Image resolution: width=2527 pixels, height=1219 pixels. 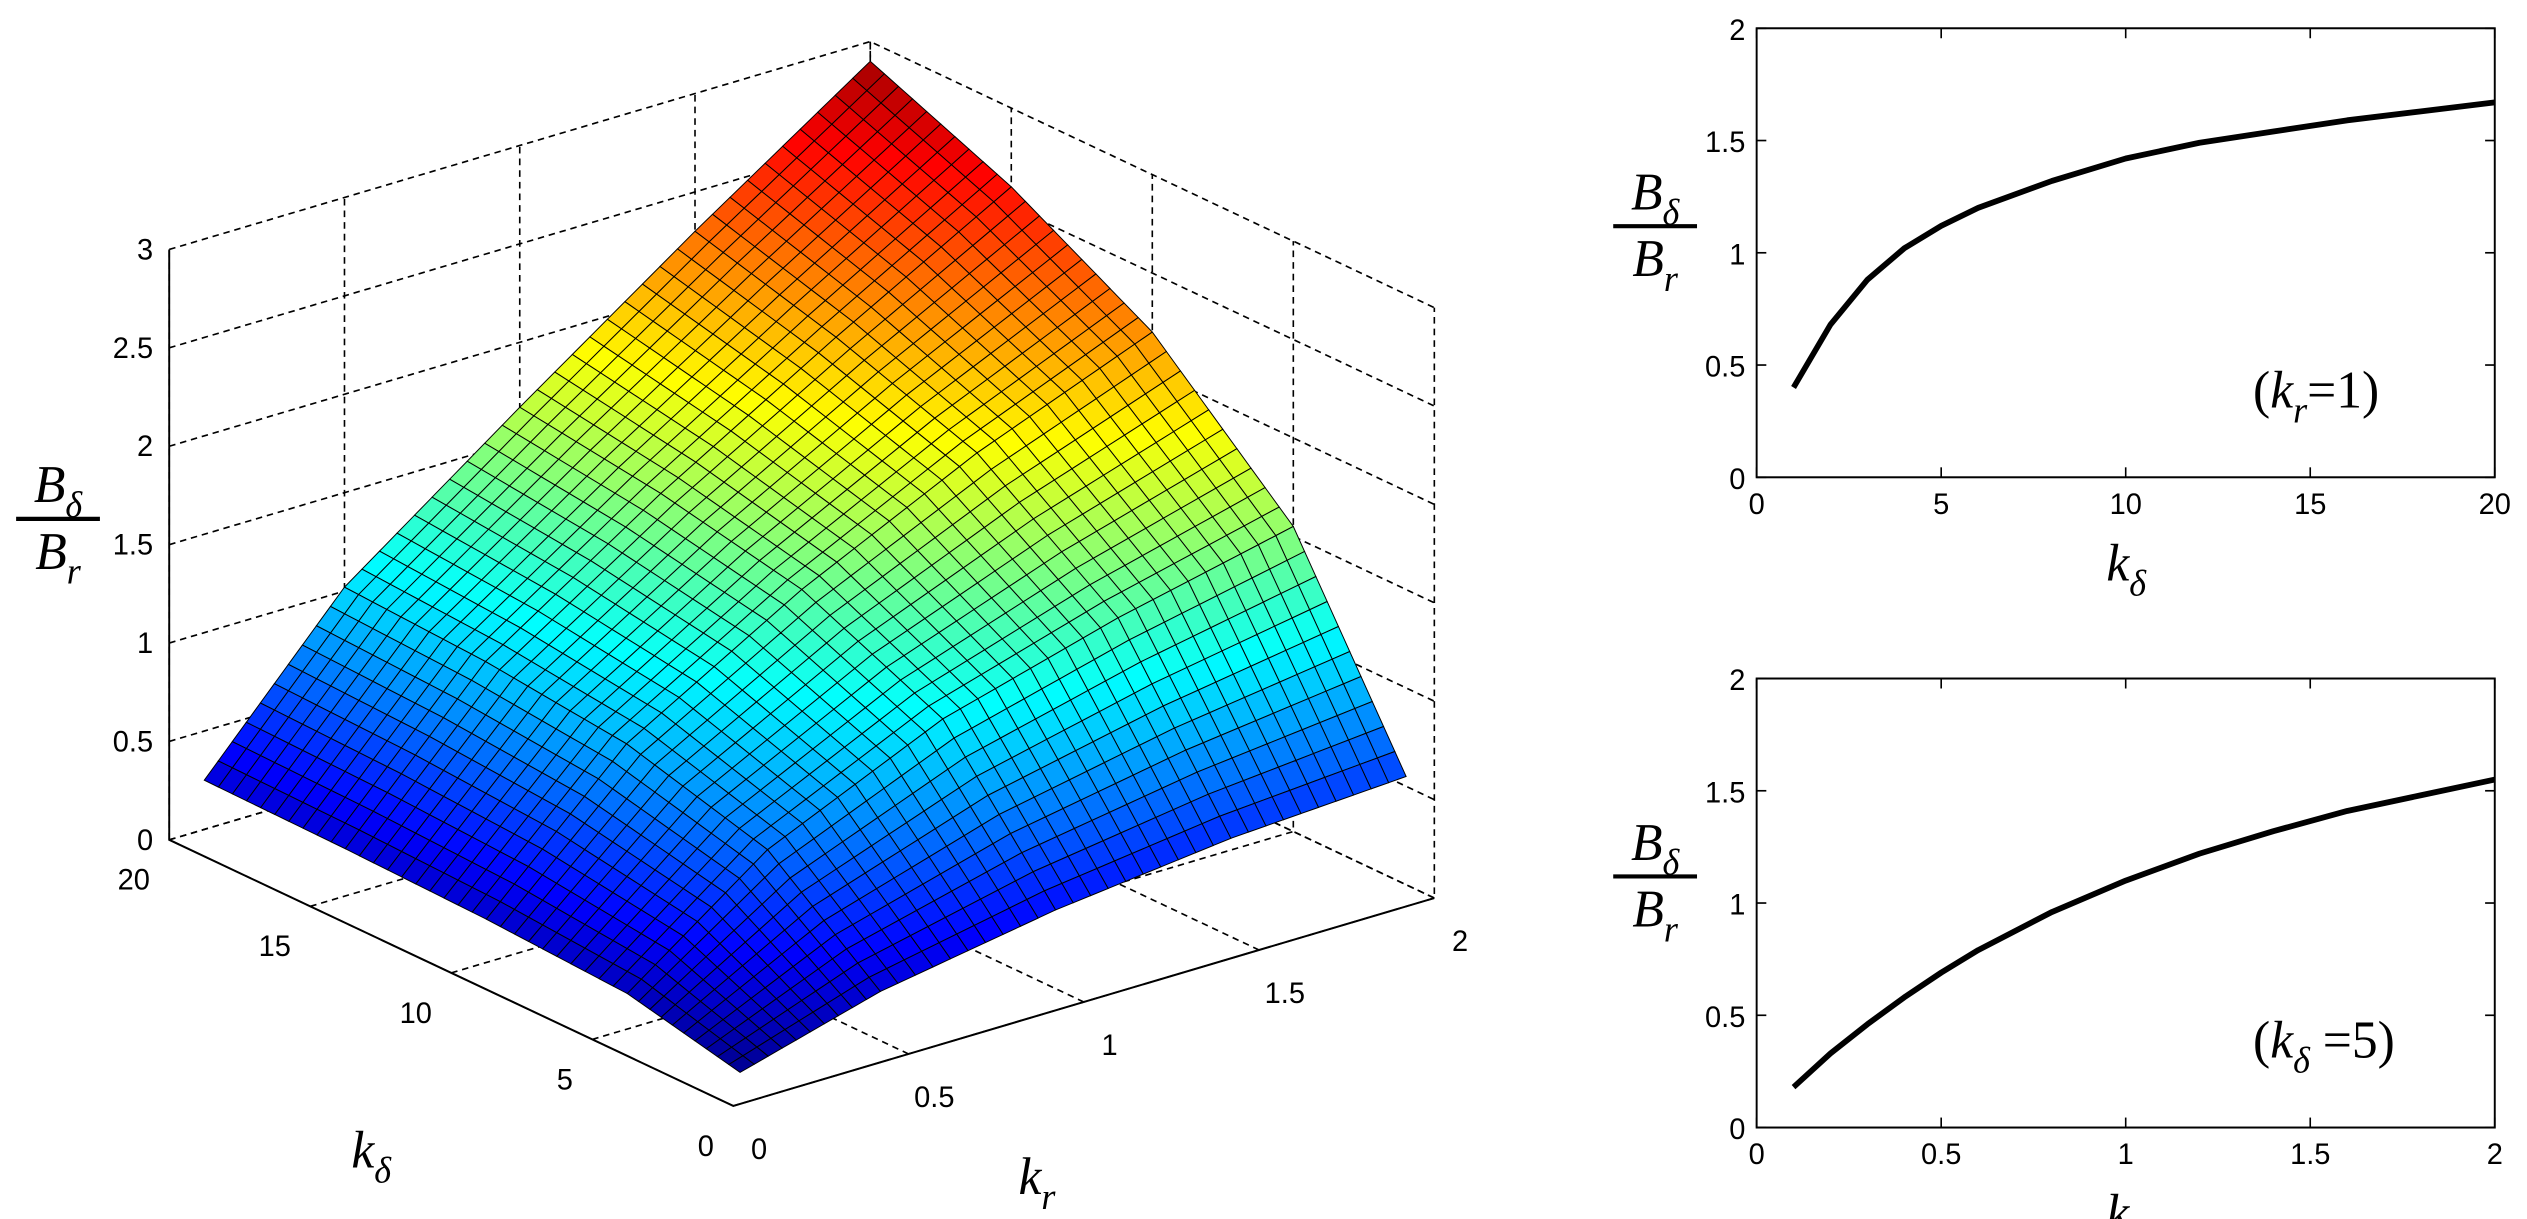 What do you see at coordinates (145, 447) in the screenshot?
I see `z-tick-label: 2` at bounding box center [145, 447].